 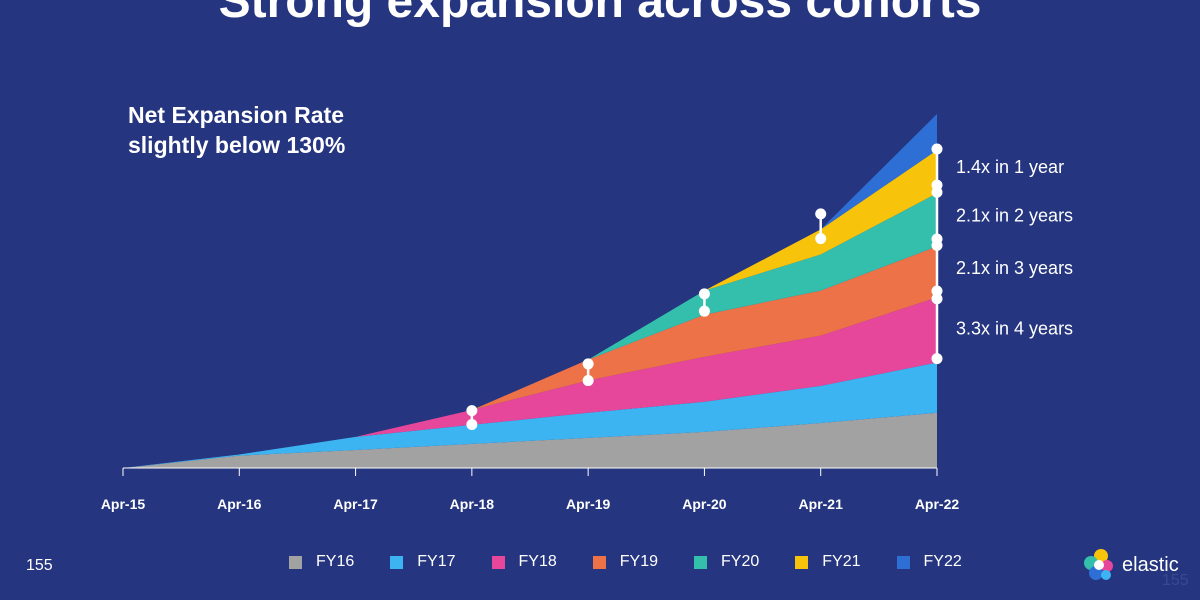 What do you see at coordinates (1175, 580) in the screenshot?
I see `ghost-page-number: 155` at bounding box center [1175, 580].